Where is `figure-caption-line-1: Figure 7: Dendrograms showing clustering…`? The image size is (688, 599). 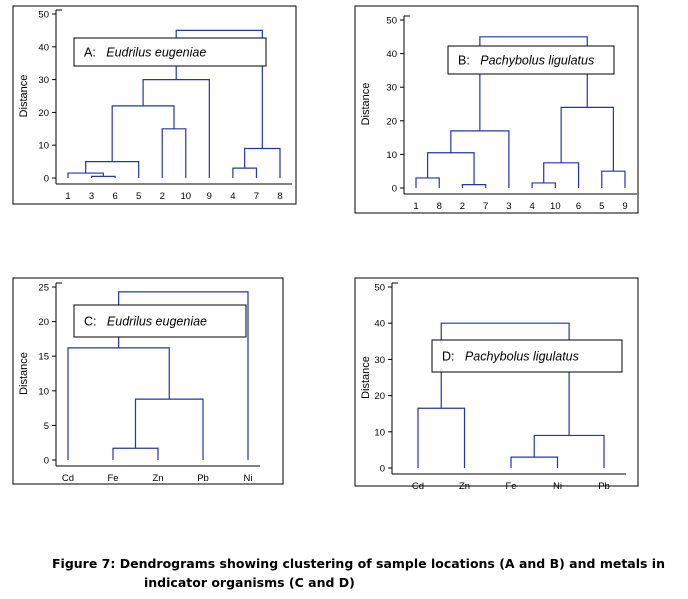
figure-caption-line-1: Figure 7: Dendrograms showing clustering… is located at coordinates (358, 563).